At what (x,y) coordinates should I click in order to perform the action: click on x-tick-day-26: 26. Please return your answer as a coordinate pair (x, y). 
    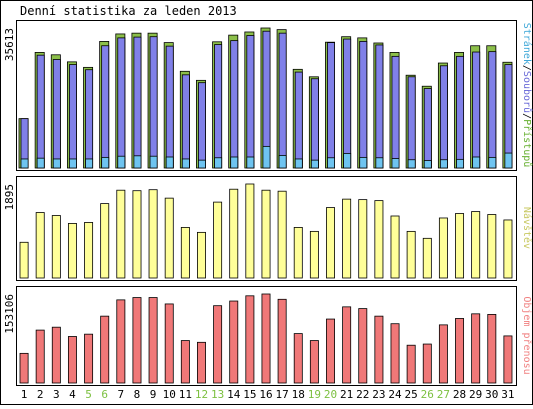
    Looking at the image, I should click on (427, 394).